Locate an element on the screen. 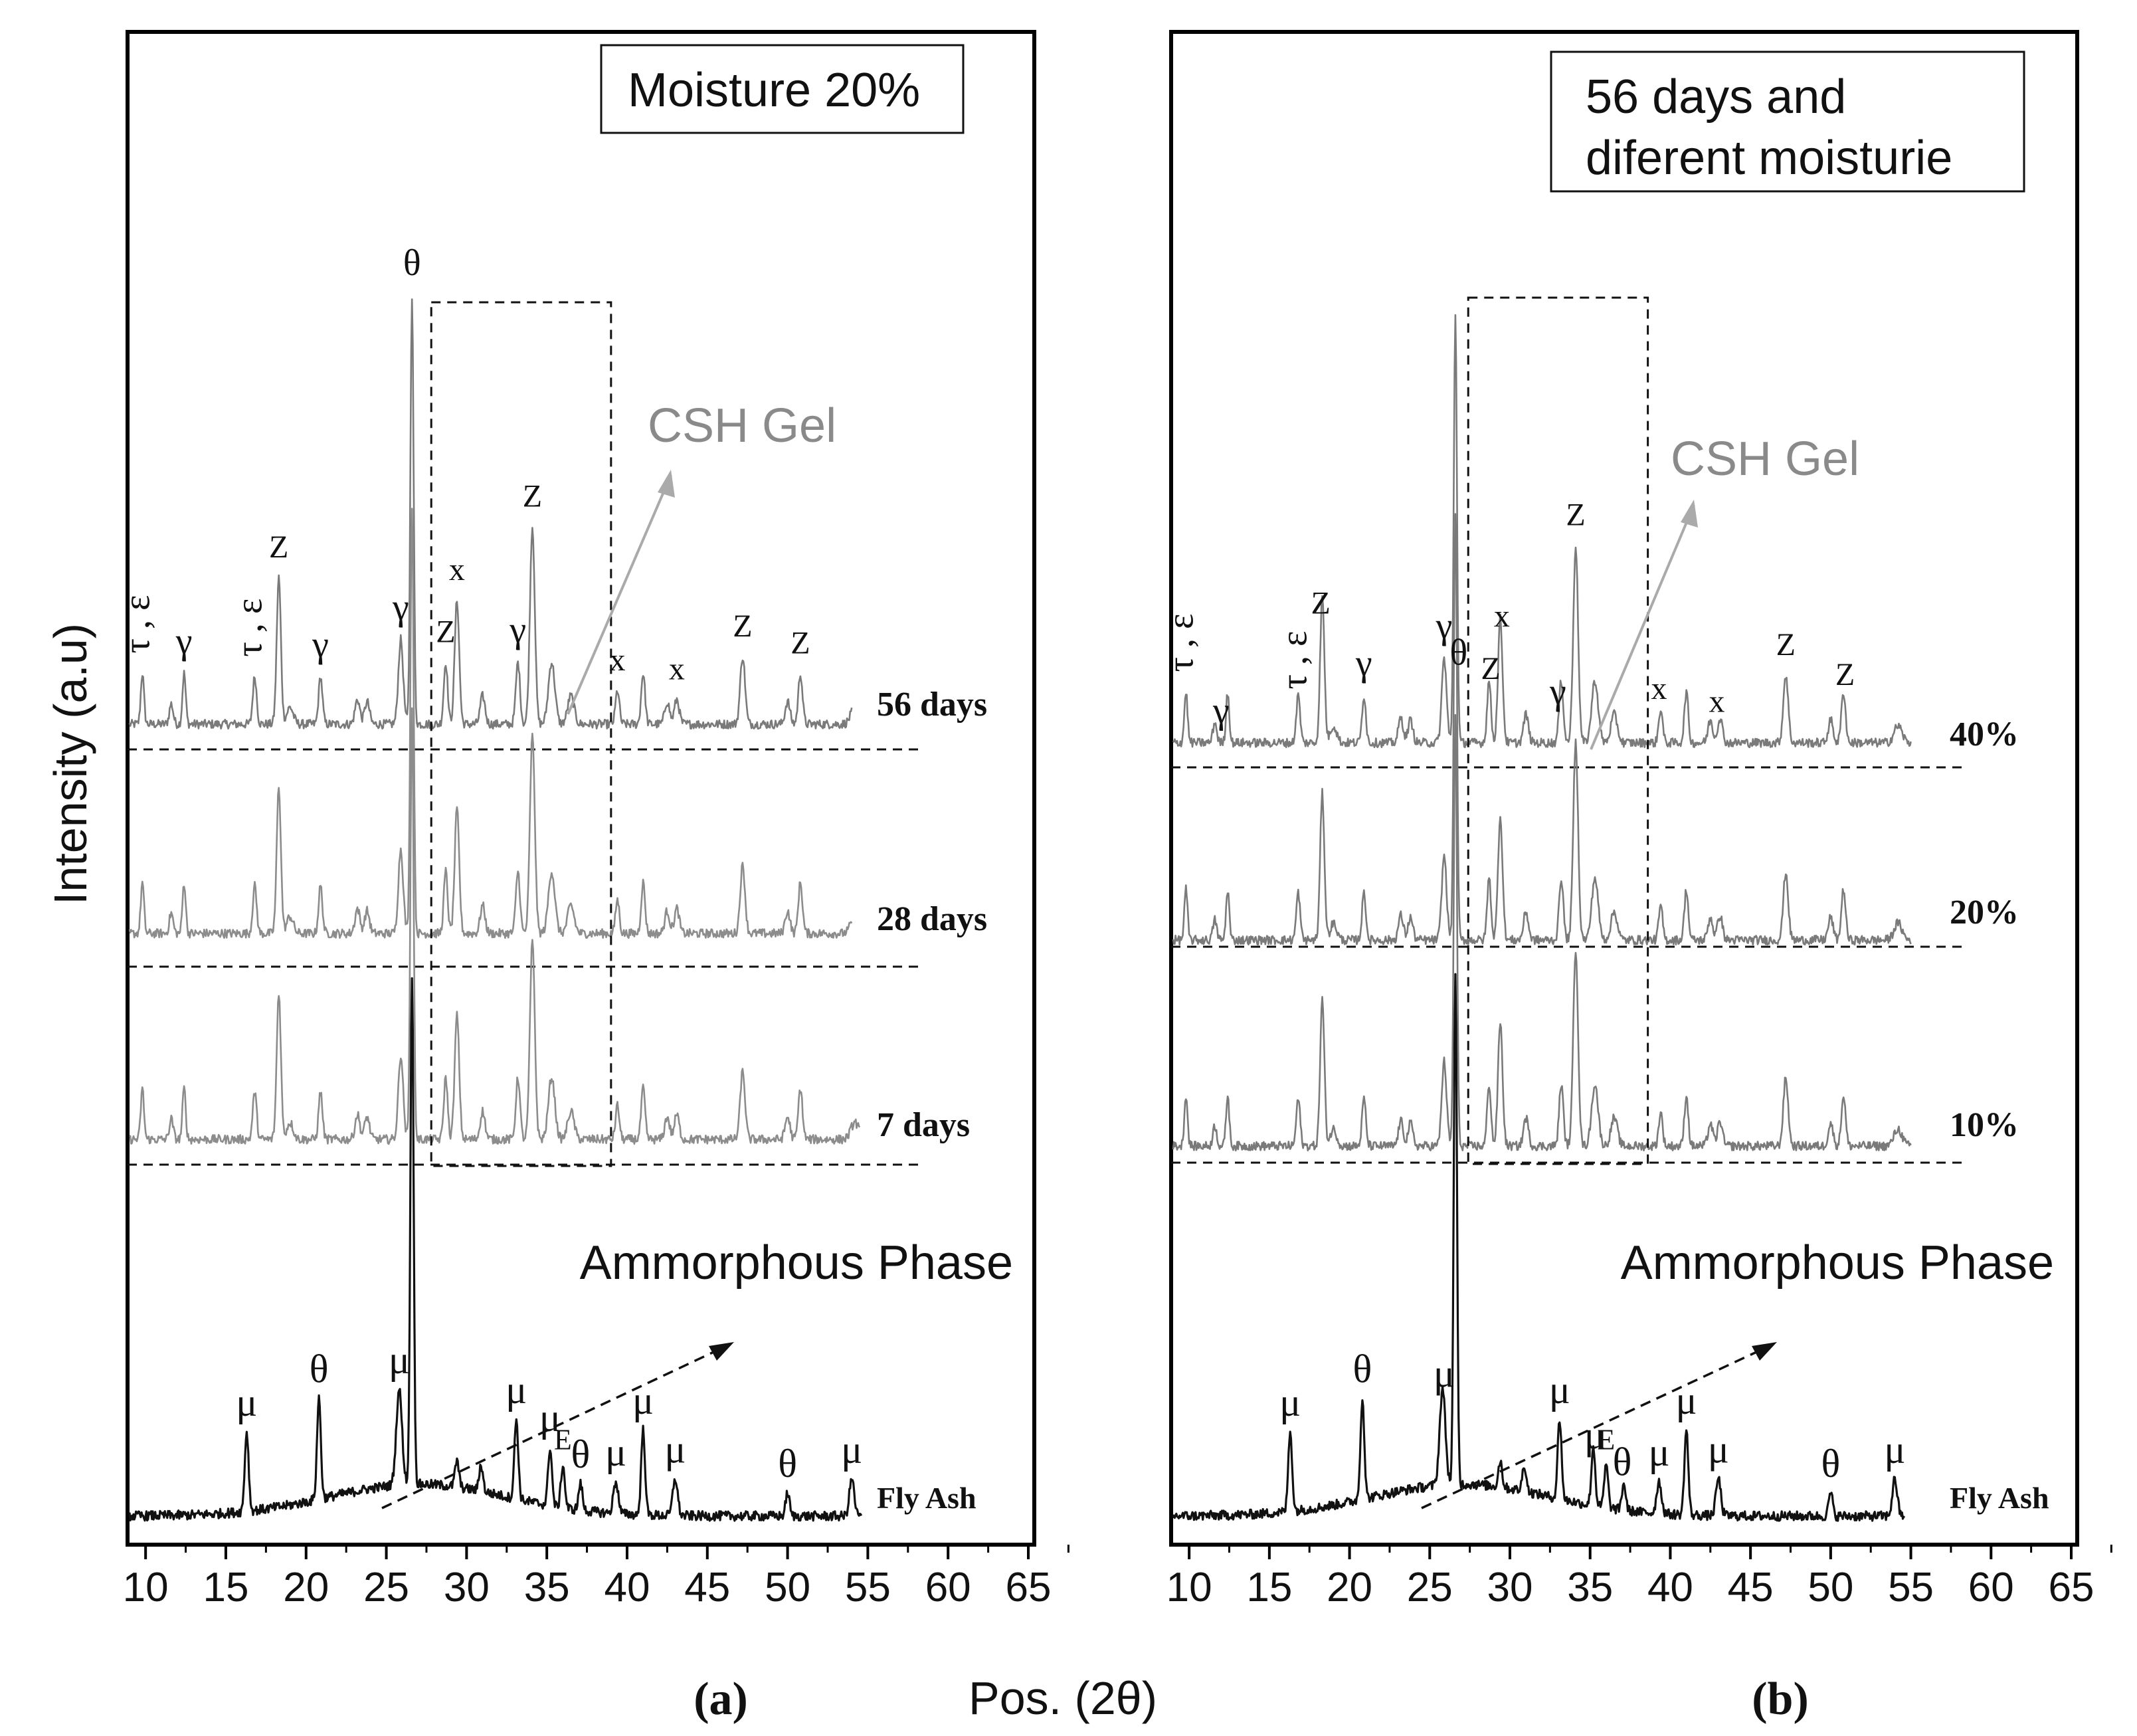 The image size is (2137, 1736). series-label: 28 days is located at coordinates (932, 919).